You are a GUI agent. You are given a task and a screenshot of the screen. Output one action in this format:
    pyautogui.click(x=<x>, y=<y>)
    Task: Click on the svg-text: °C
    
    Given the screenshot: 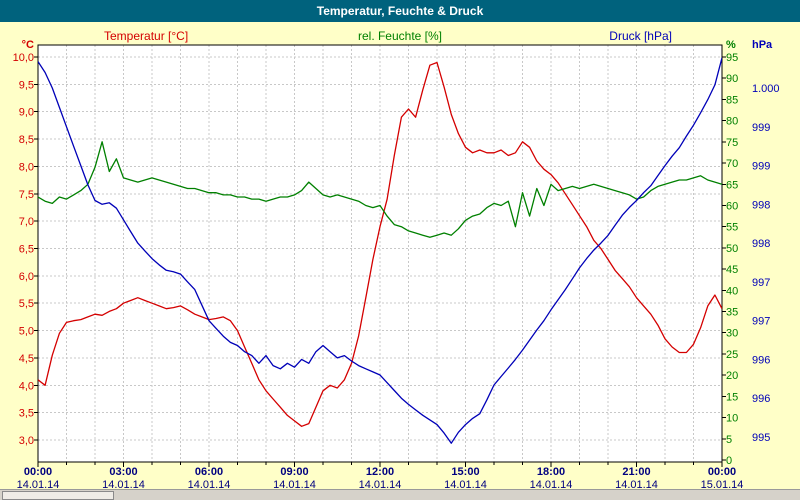 What is the action you would take?
    pyautogui.click(x=28, y=45)
    